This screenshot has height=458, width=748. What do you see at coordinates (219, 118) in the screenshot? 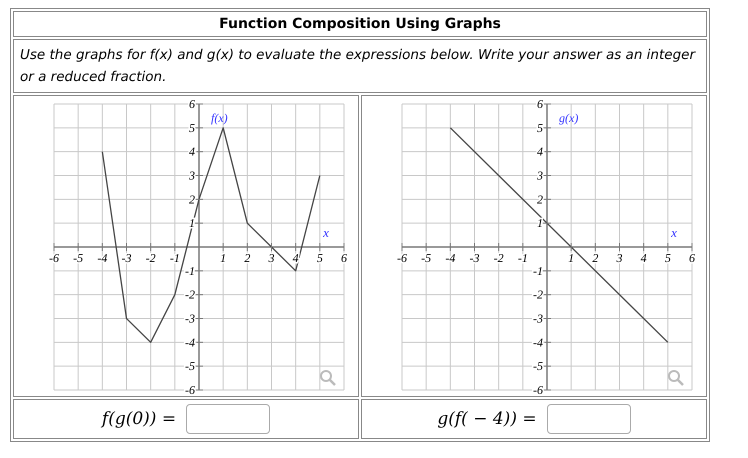
I see `series-label: f(x)` at bounding box center [219, 118].